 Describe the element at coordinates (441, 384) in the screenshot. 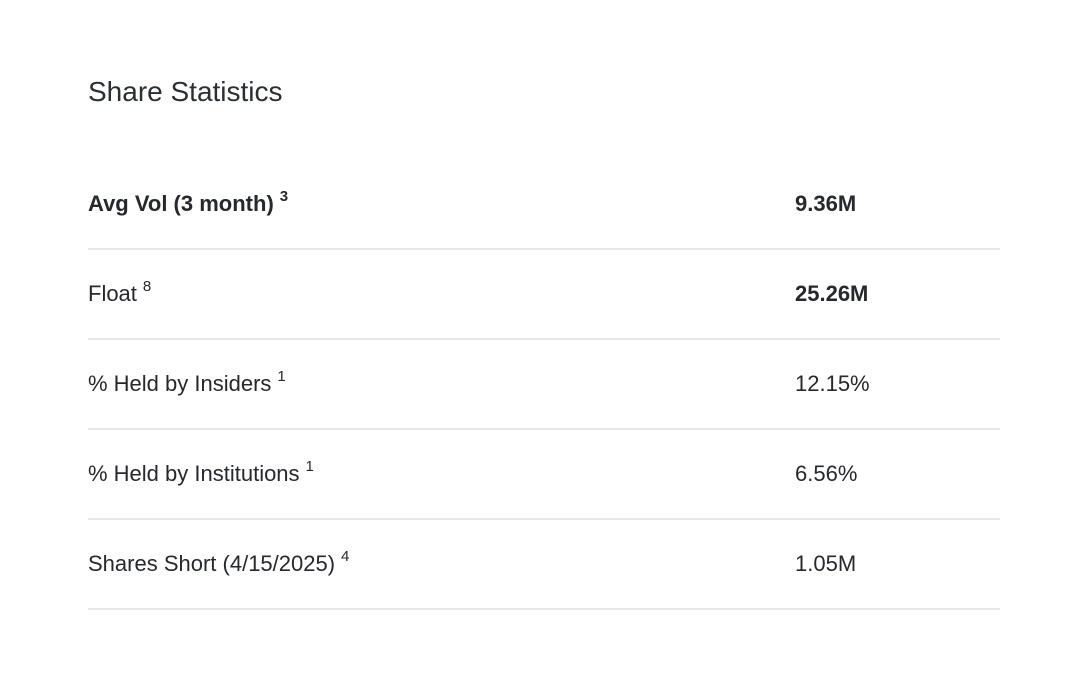

I see `stat-label: % Held by Insiders 1` at that location.